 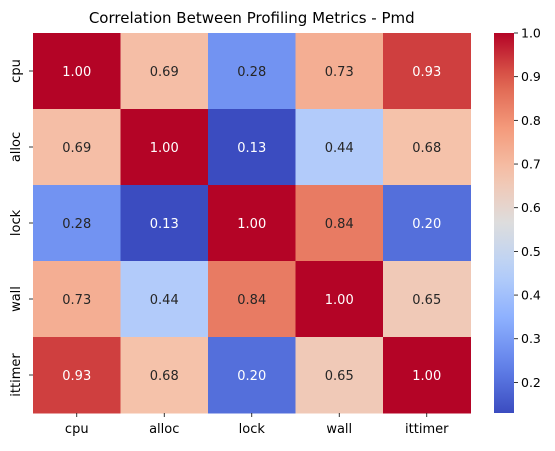 What do you see at coordinates (164, 429) in the screenshot?
I see `x-tick-label-alloc: alloc` at bounding box center [164, 429].